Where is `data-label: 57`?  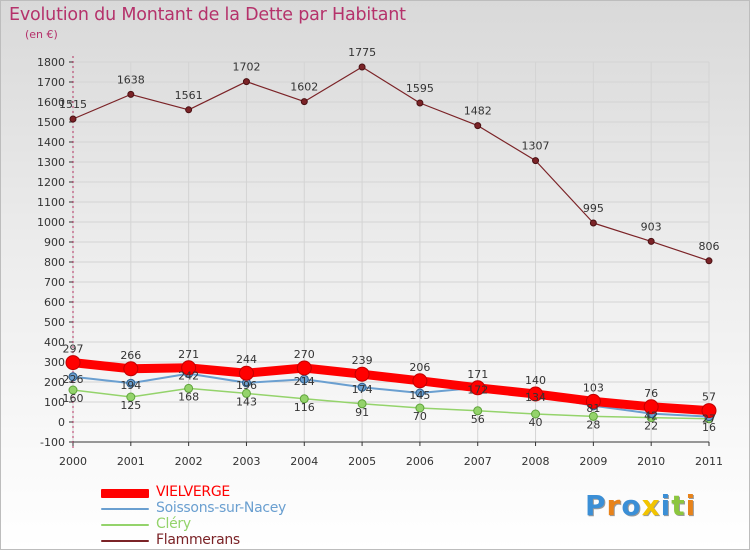 data-label: 57 is located at coordinates (709, 397).